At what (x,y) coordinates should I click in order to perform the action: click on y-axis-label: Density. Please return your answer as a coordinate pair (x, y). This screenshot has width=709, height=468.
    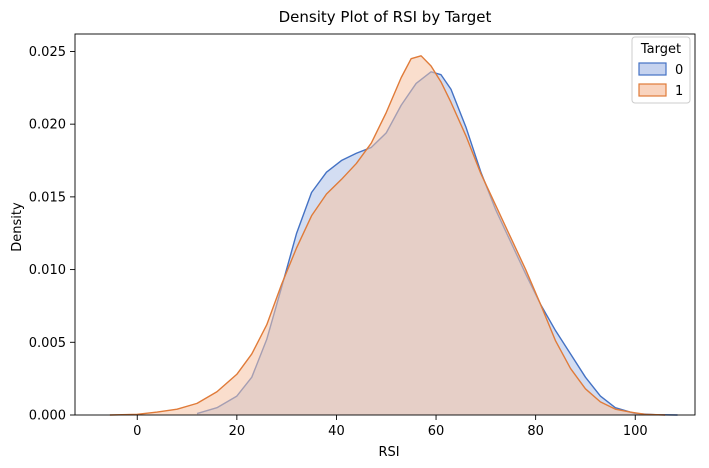
    Looking at the image, I should click on (17, 227).